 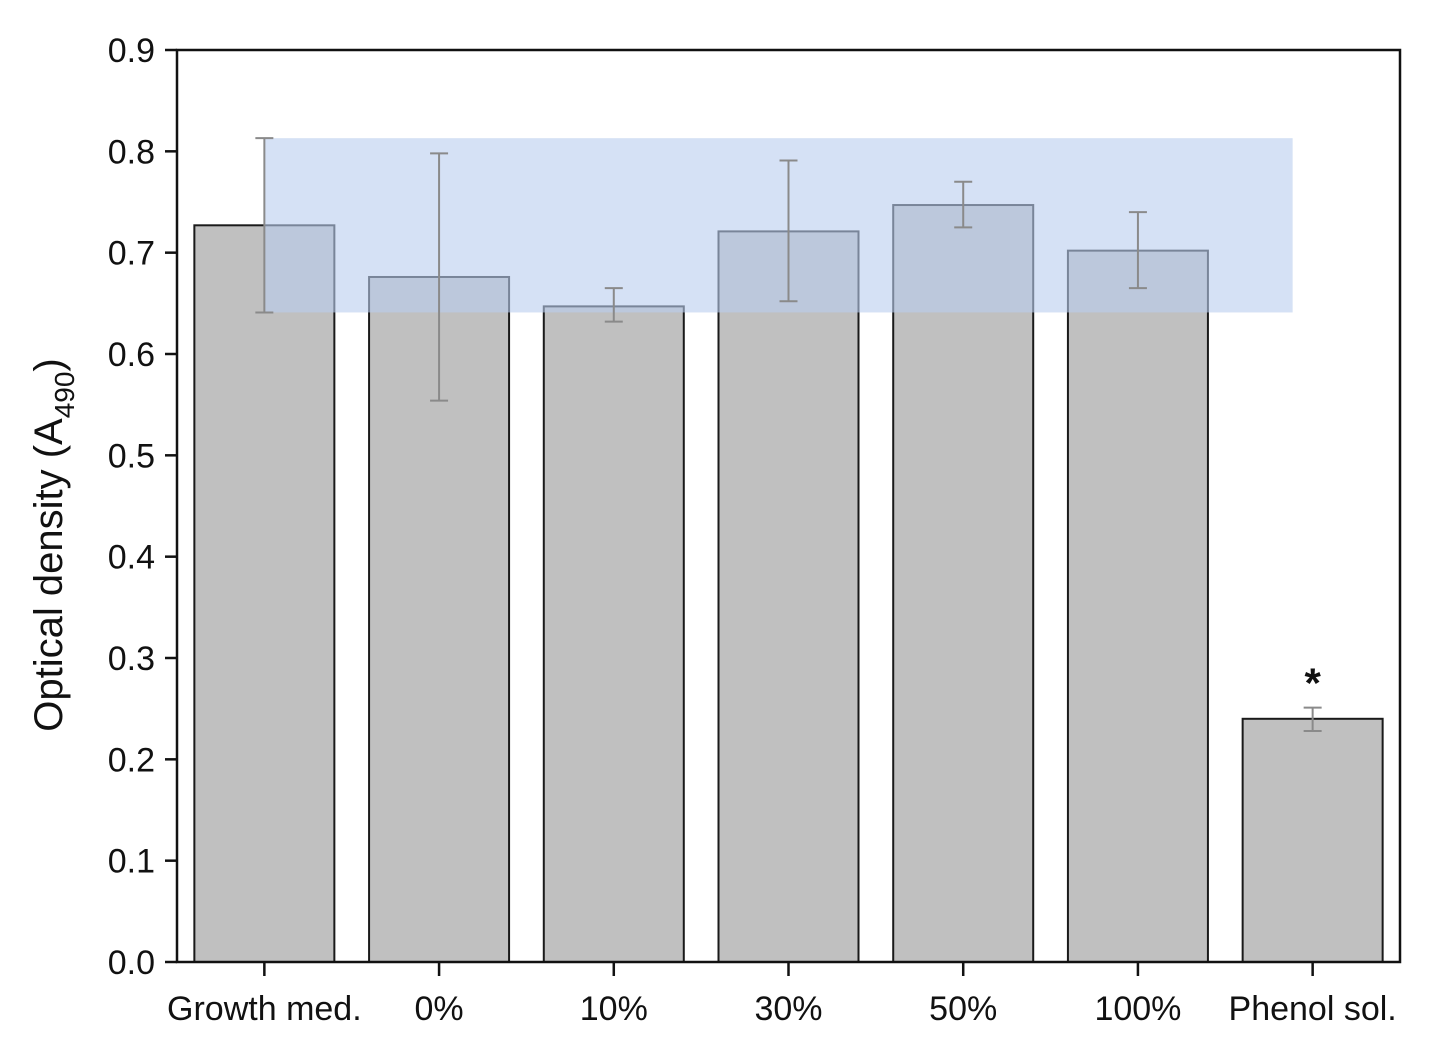 I want to click on y-tick-label-7: 0.7, so click(x=131, y=254).